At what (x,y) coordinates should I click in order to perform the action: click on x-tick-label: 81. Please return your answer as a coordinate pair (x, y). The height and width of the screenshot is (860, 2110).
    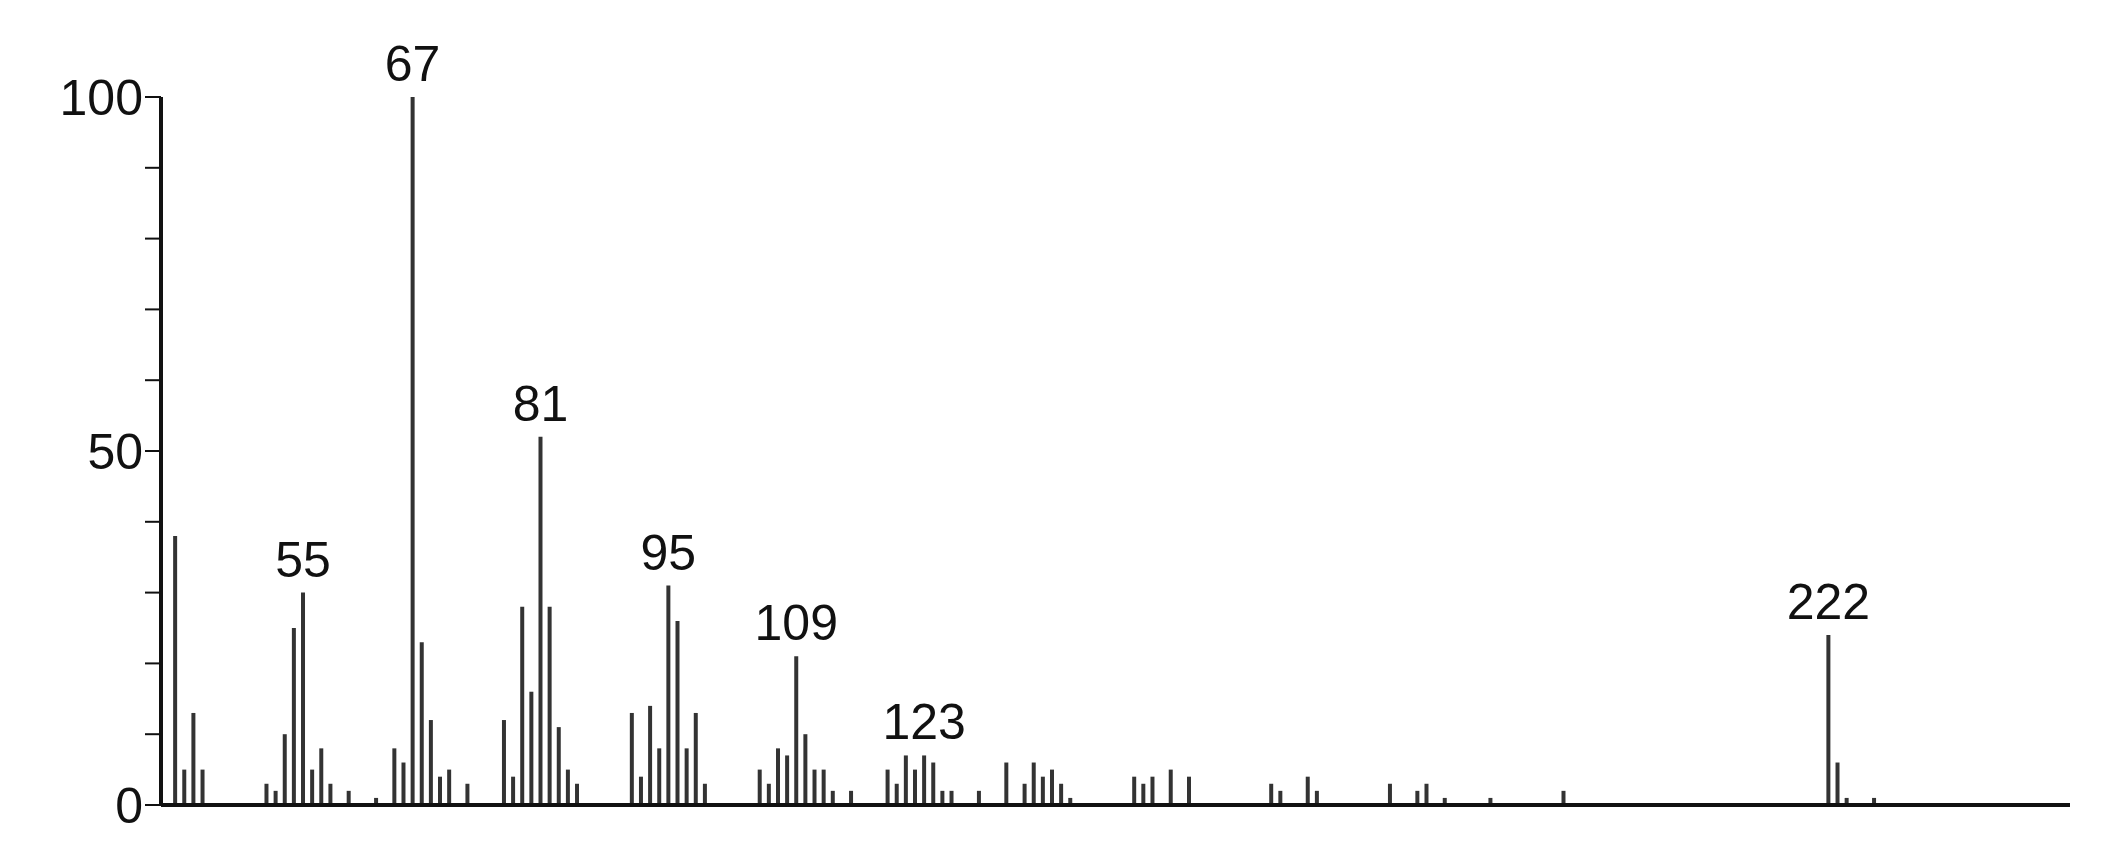
    Looking at the image, I should click on (540, 403).